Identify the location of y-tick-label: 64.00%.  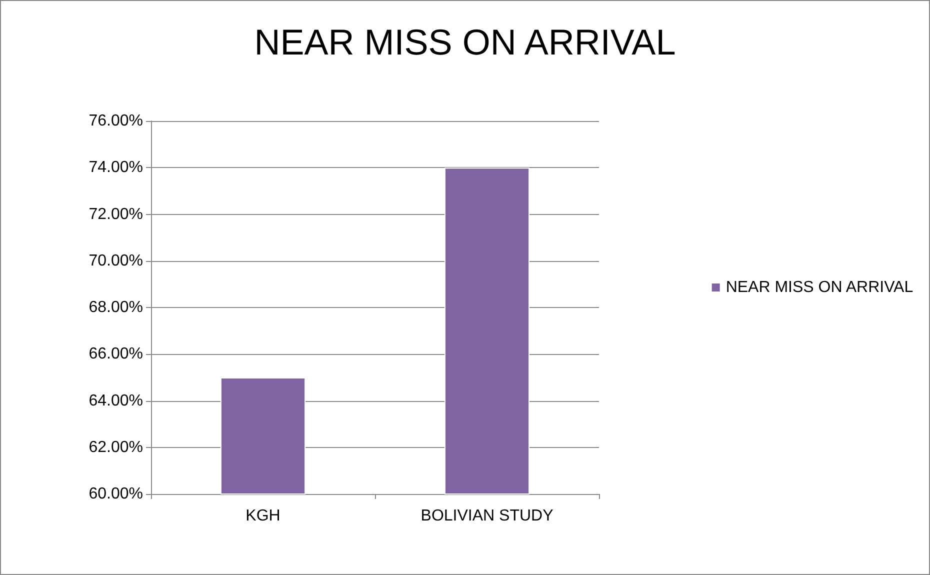
(115, 401).